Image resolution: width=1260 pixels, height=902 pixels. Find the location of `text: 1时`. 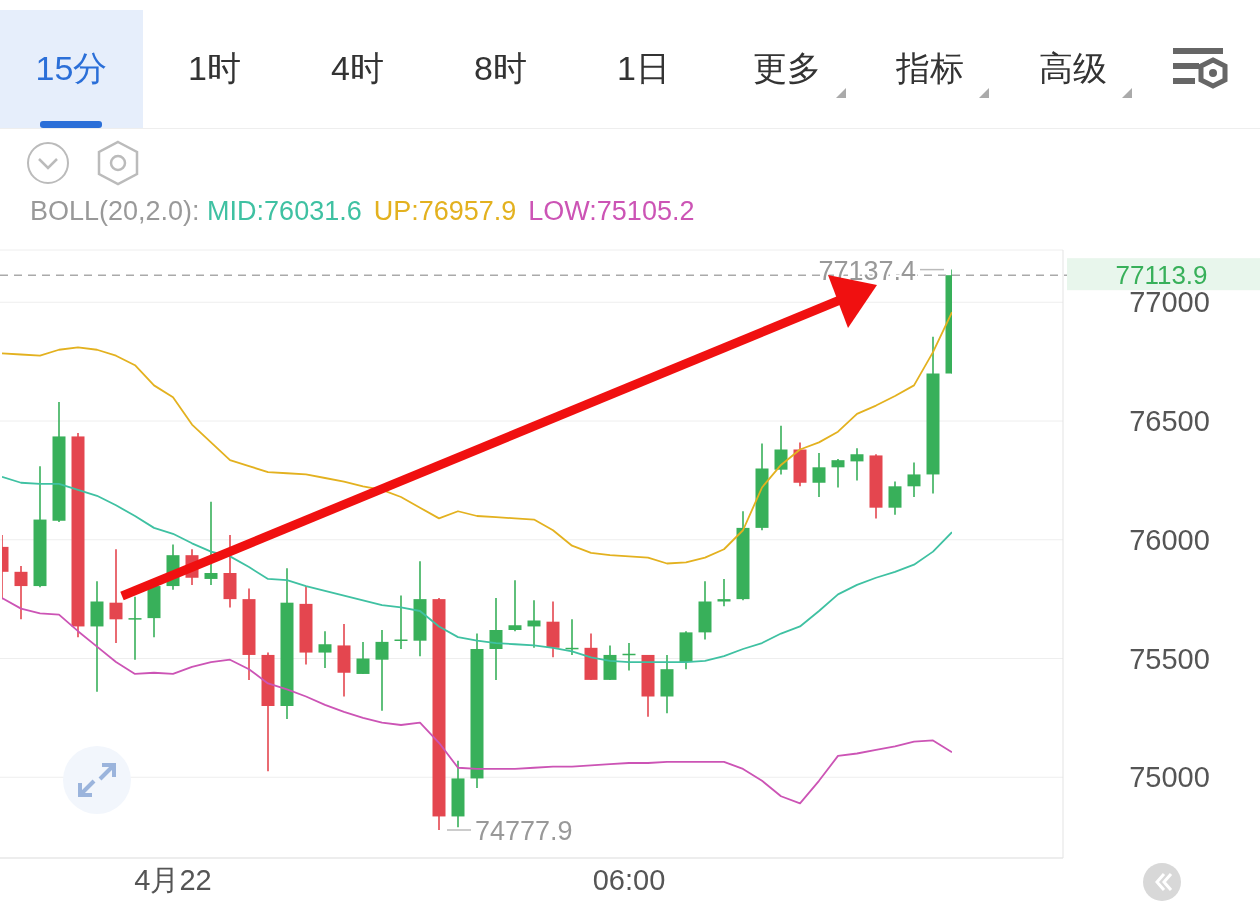

text: 1时 is located at coordinates (214, 68).